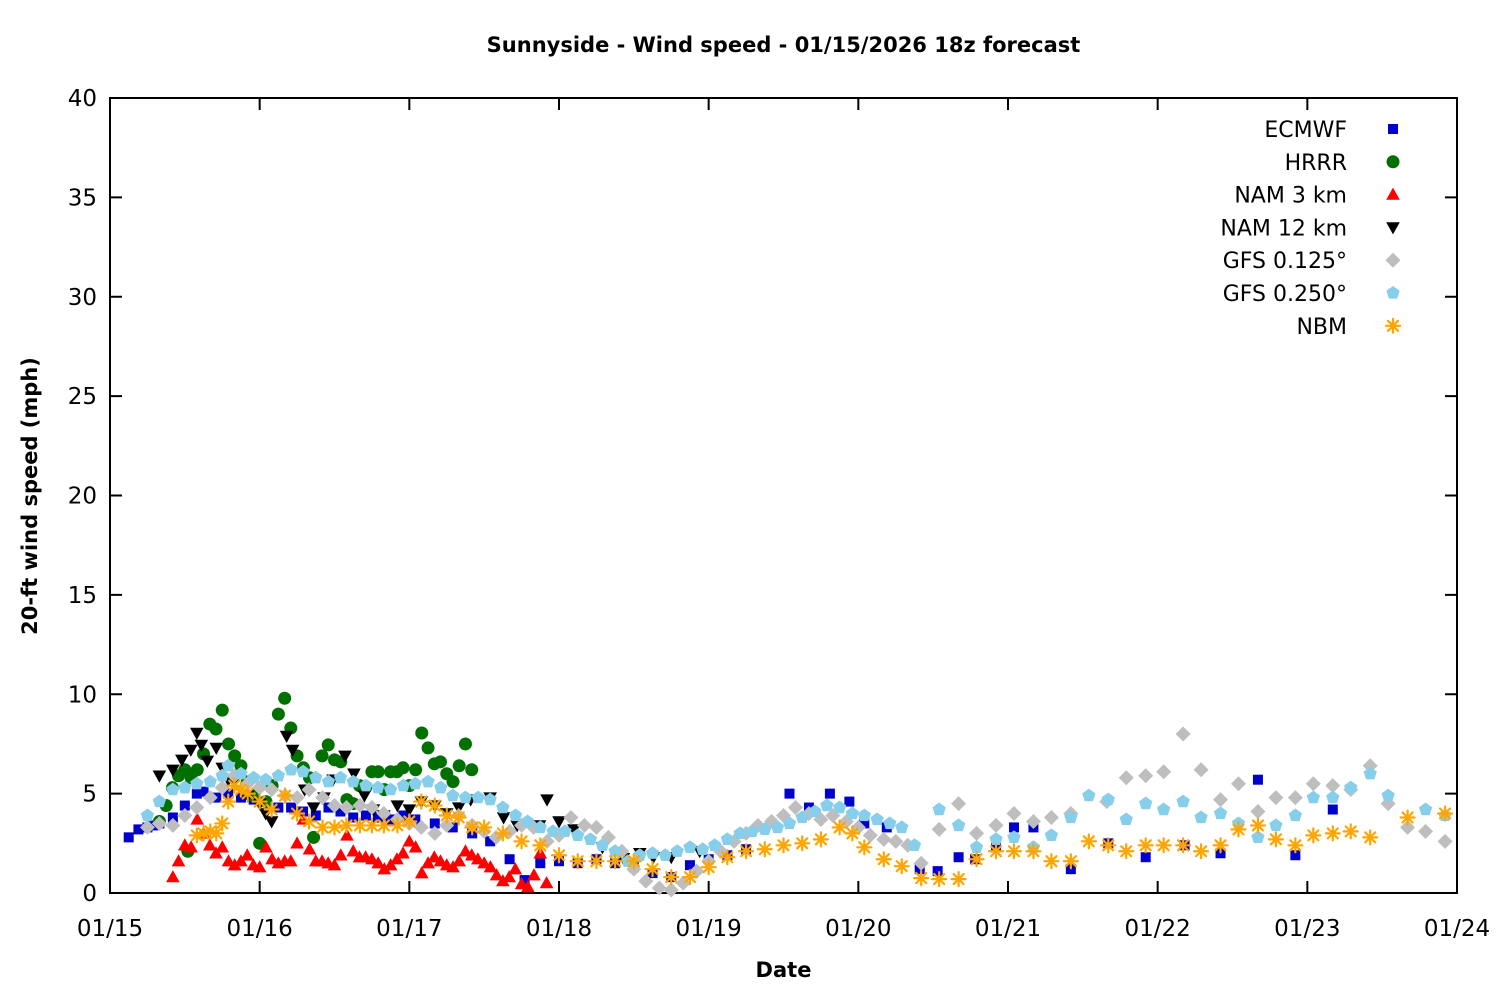  What do you see at coordinates (1285, 261) in the screenshot?
I see `legend-label: GFS 0.125°` at bounding box center [1285, 261].